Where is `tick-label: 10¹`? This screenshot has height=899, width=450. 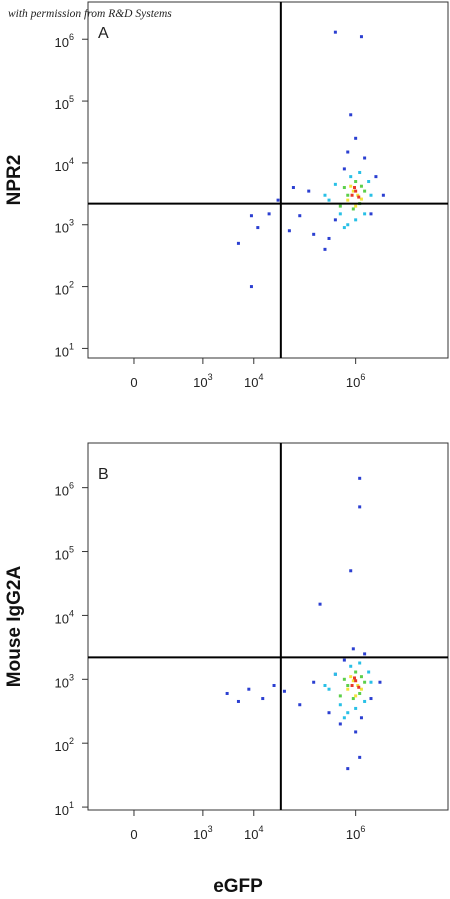
tick-label: 10¹ is located at coordinates (64, 350).